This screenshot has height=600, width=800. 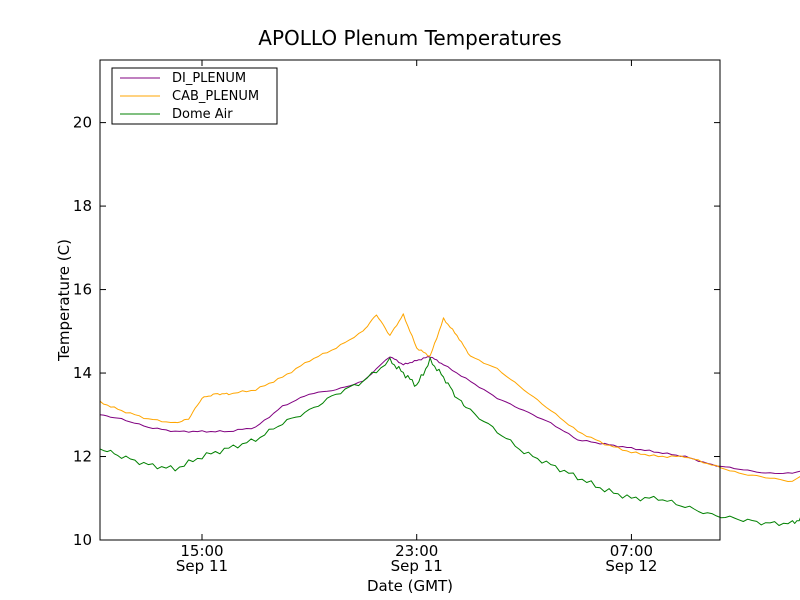 I want to click on legend-label-cab-plenum: CAB_PLENUM, so click(x=215, y=96).